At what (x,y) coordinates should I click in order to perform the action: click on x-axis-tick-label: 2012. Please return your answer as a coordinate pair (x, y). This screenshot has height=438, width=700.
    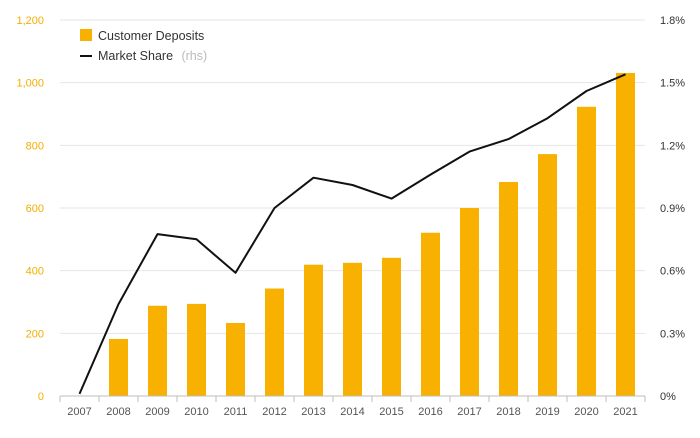
    Looking at the image, I should click on (274, 412).